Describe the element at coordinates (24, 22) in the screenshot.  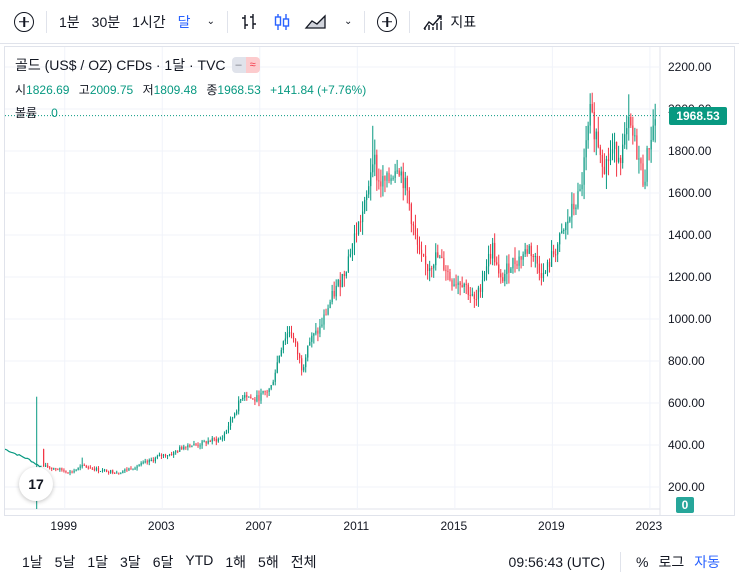
I see `symbol-add-button` at that location.